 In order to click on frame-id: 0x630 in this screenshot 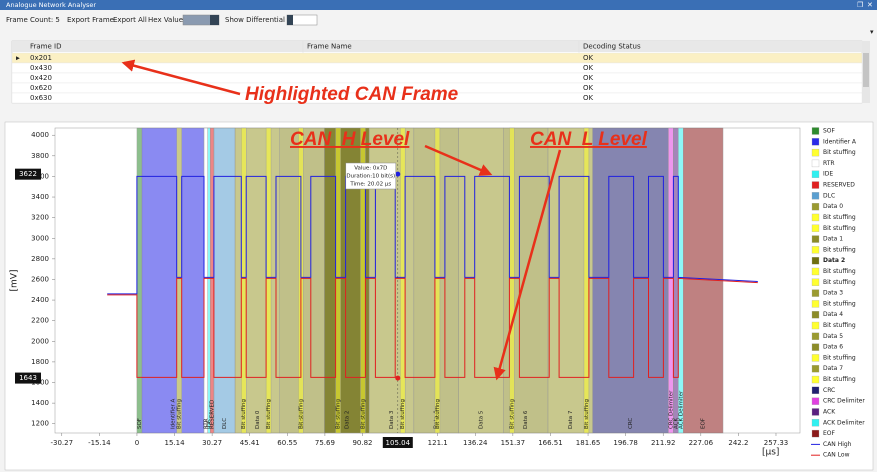, I will do `click(41, 98)`.